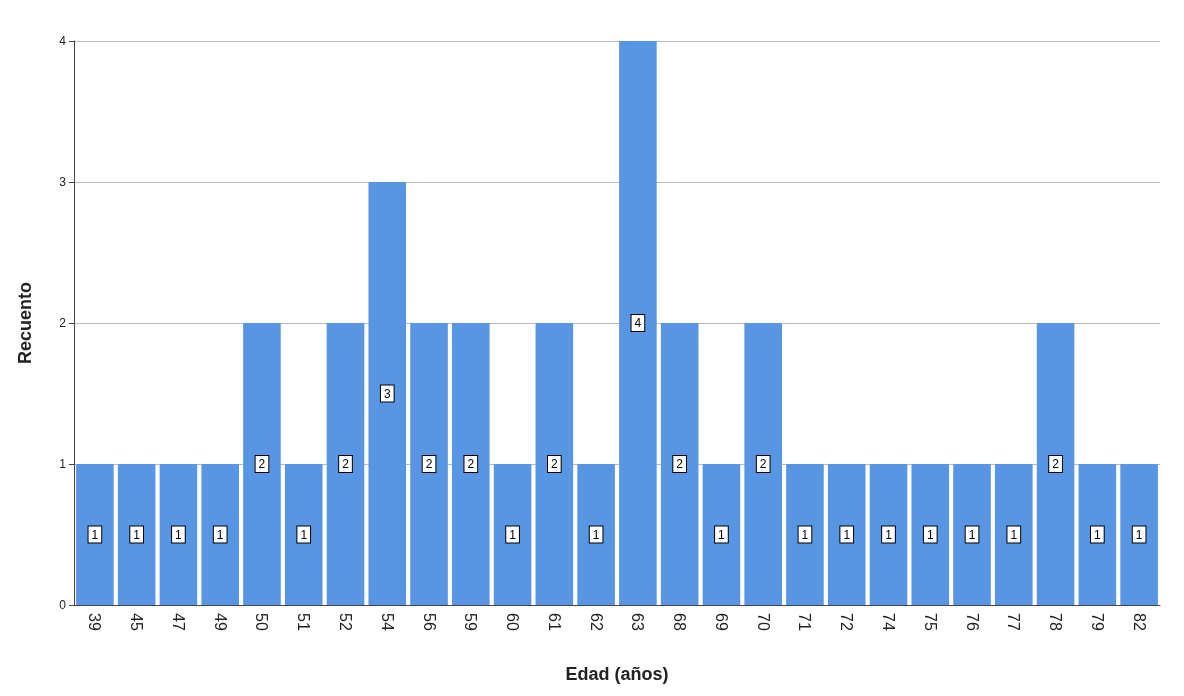 The width and height of the screenshot is (1184, 696). Describe the element at coordinates (596, 622) in the screenshot. I see `x-tick-label: 62` at that location.